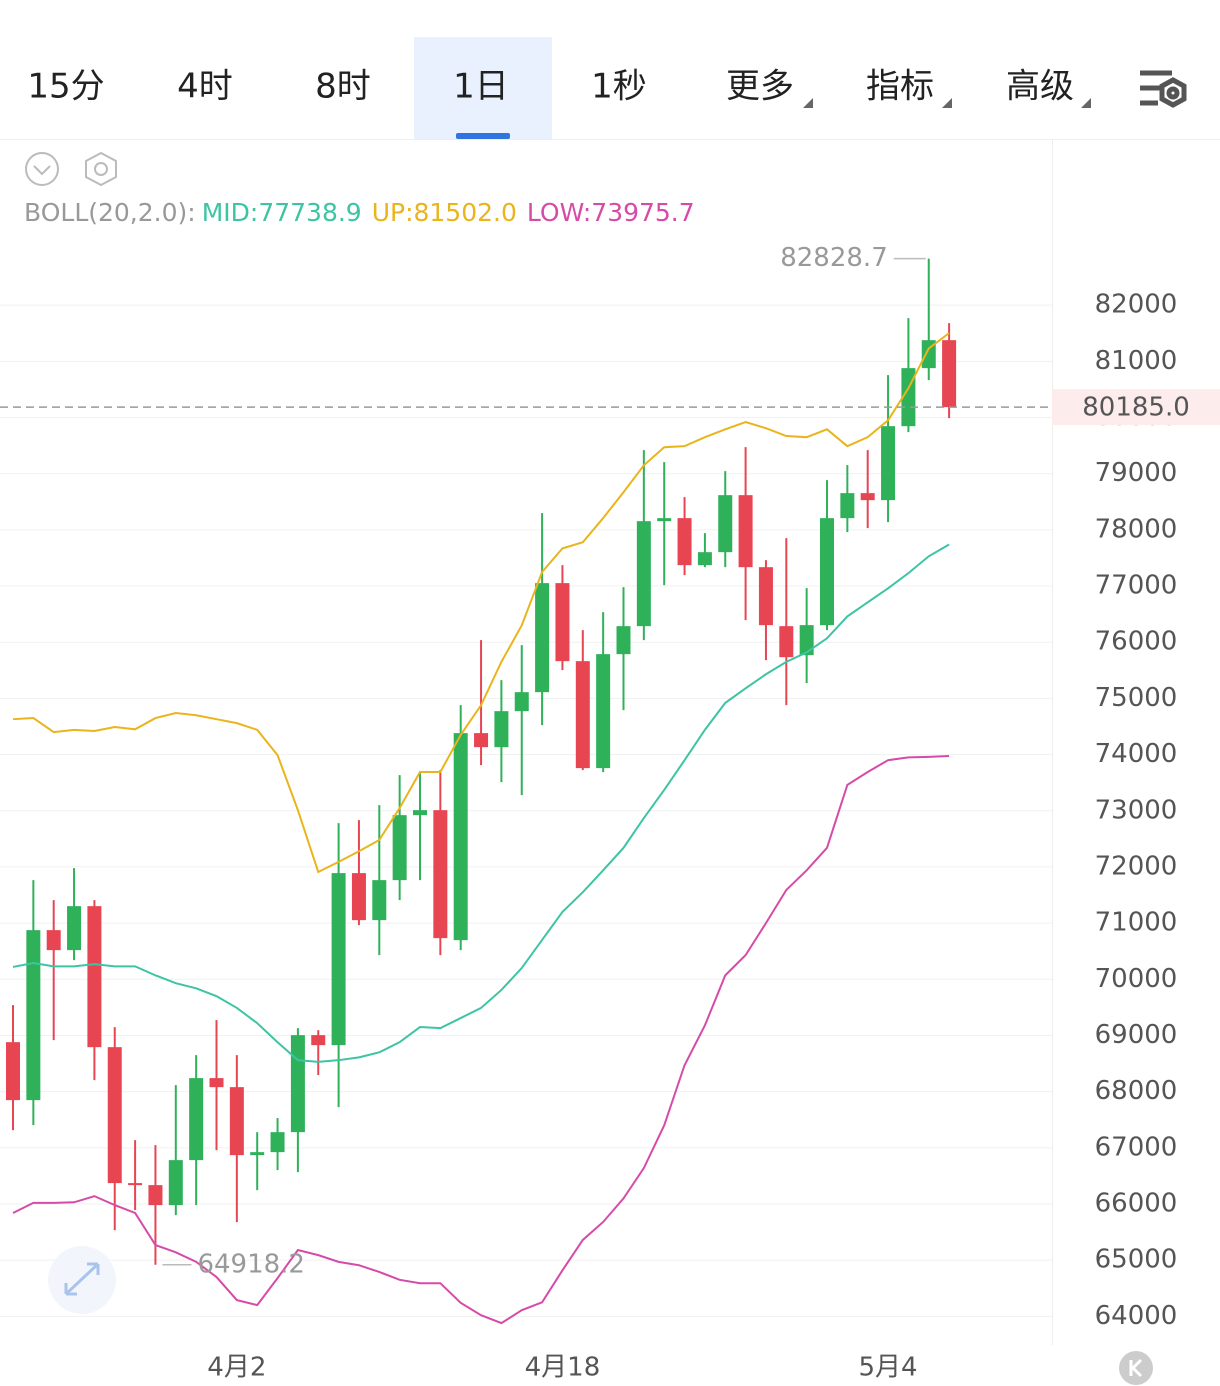  I want to click on y-tick-label: 68000, so click(1136, 1091).